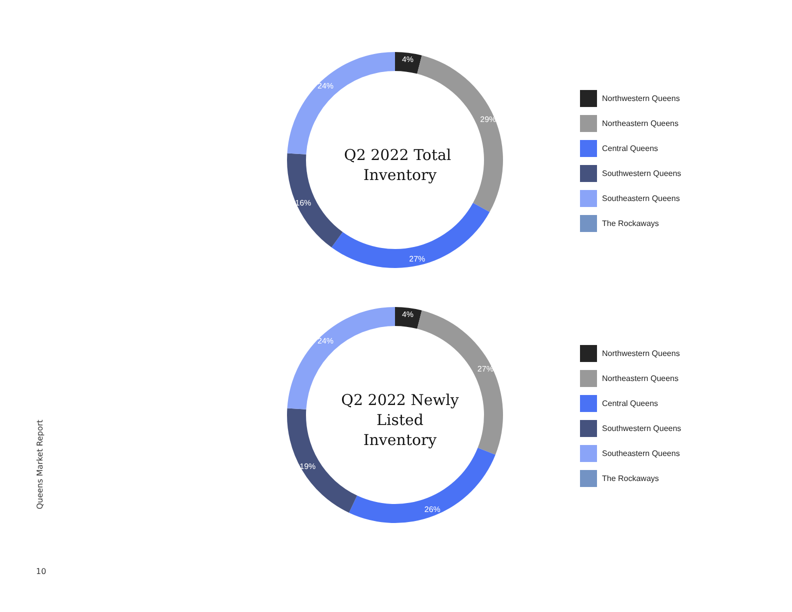 The image size is (792, 612). What do you see at coordinates (488, 119) in the screenshot?
I see `data-label: 29%` at bounding box center [488, 119].